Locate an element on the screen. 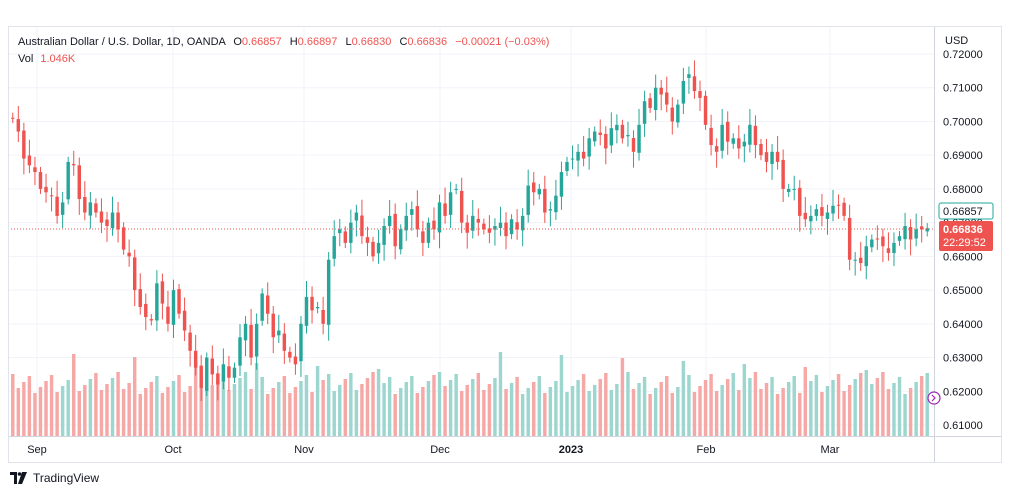 The height and width of the screenshot is (503, 1012). price-tick-label: 0.62000 is located at coordinates (963, 392).